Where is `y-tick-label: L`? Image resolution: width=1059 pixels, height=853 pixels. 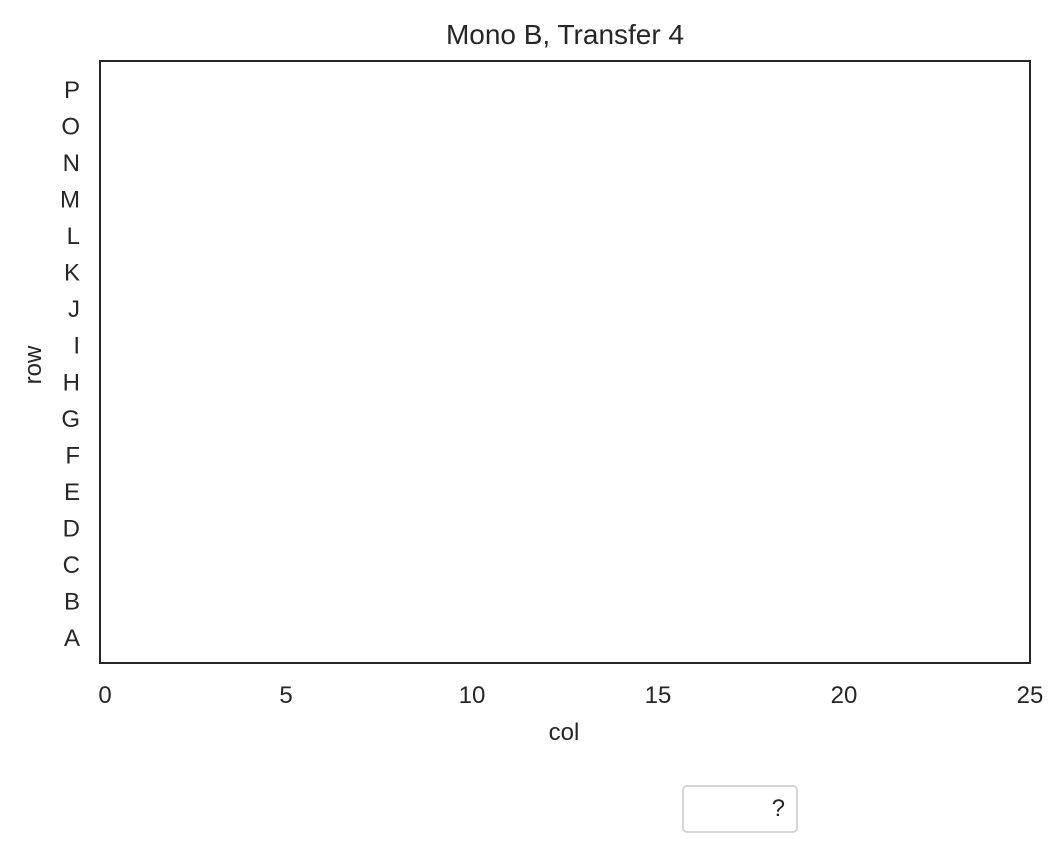
y-tick-label: L is located at coordinates (73, 236).